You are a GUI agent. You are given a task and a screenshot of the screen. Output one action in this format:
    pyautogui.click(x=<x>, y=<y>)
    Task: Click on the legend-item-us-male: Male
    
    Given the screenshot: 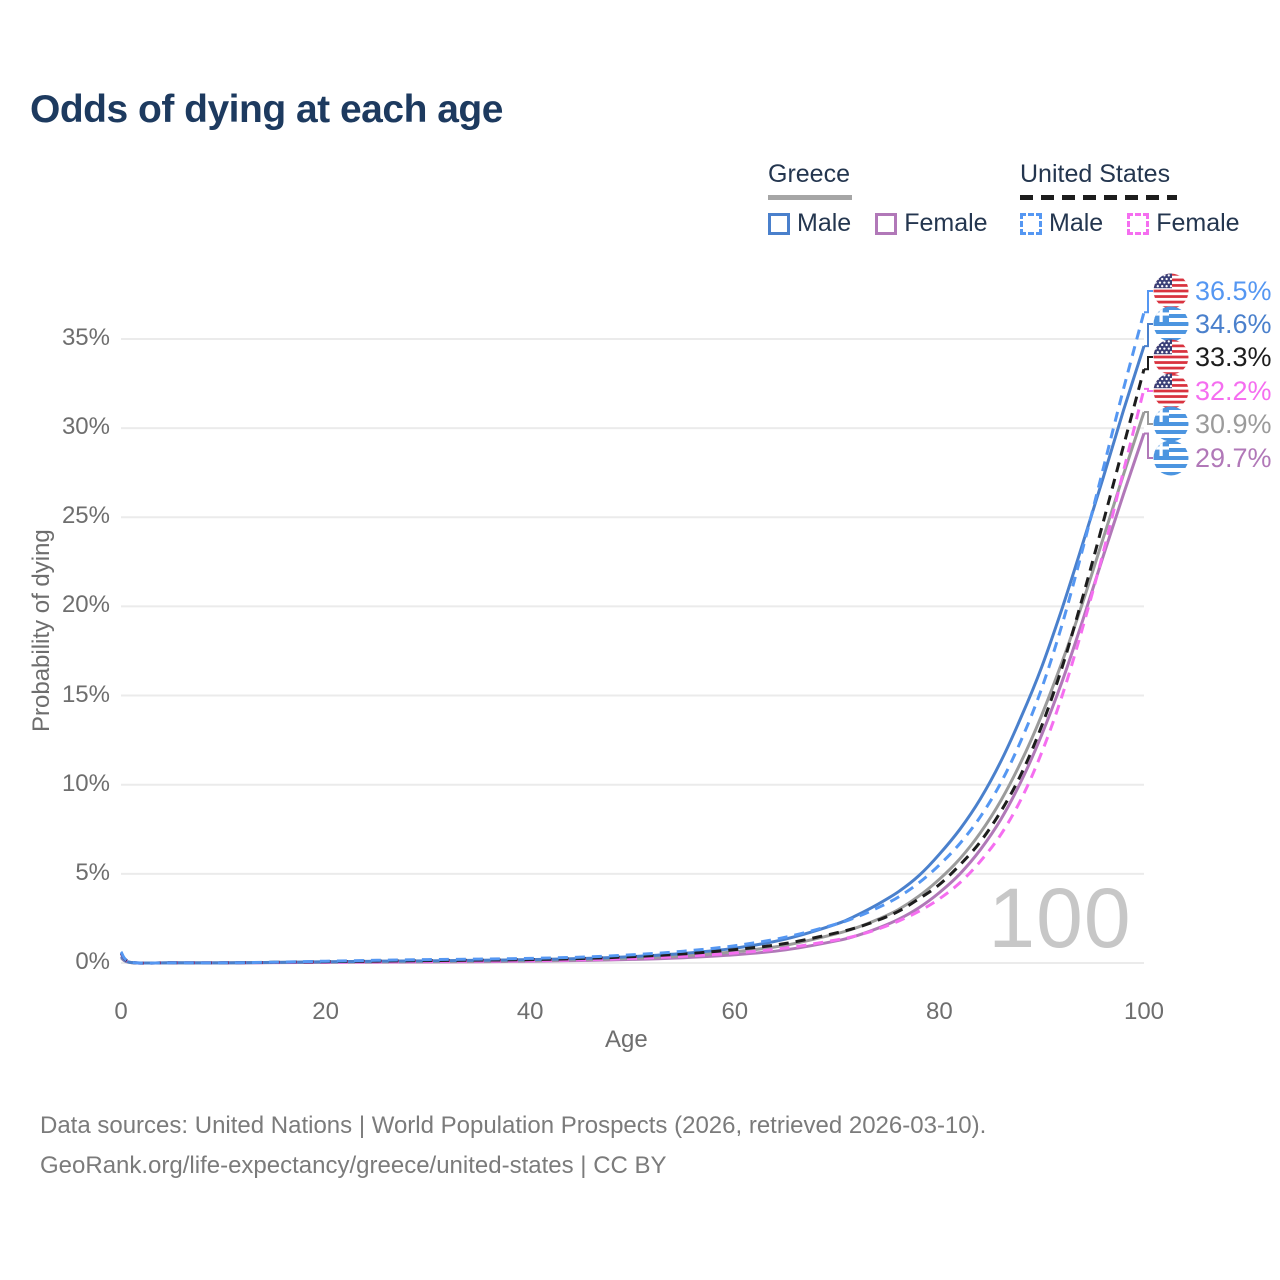 What is the action you would take?
    pyautogui.click(x=1061, y=223)
    